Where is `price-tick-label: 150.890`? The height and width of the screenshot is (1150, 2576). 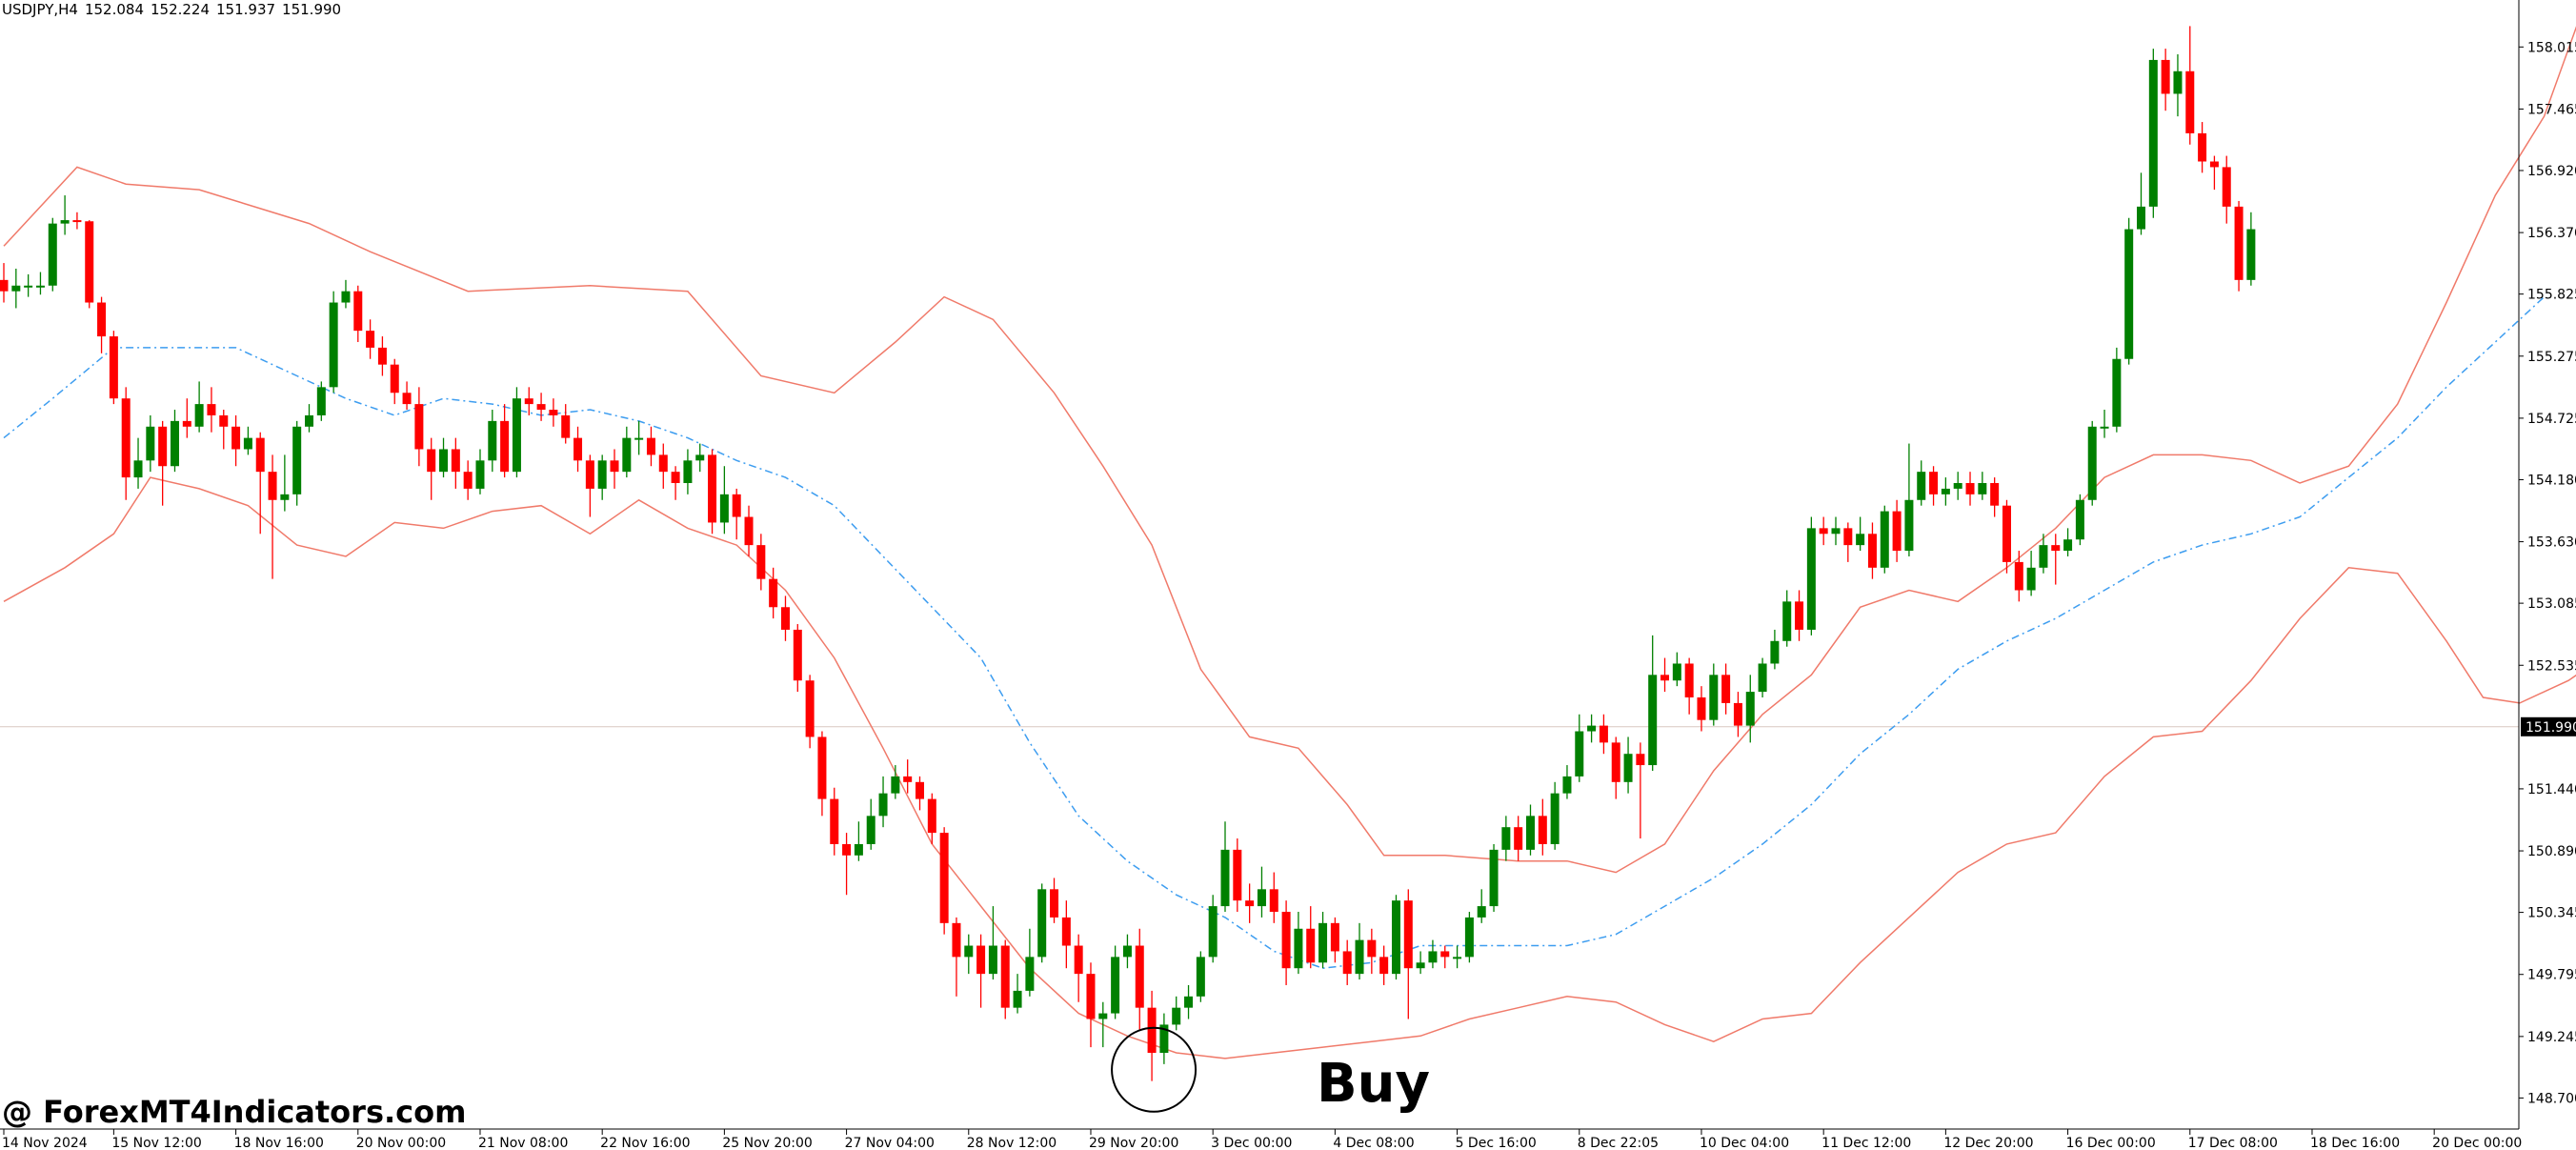 price-tick-label: 150.890 is located at coordinates (2552, 852).